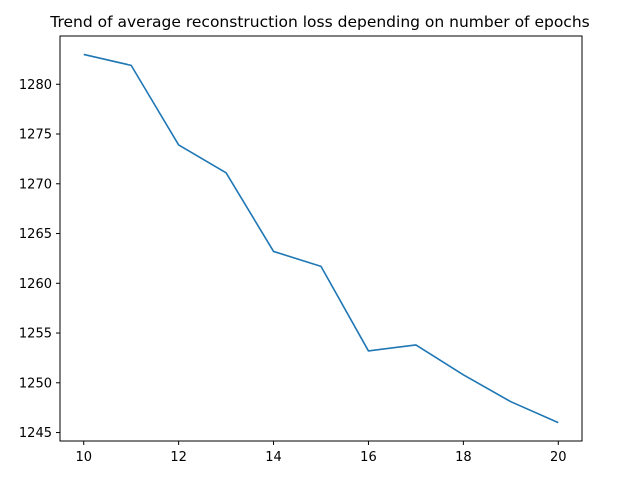 The width and height of the screenshot is (640, 480). Describe the element at coordinates (35, 334) in the screenshot. I see `y-tick-label: 1255` at that location.